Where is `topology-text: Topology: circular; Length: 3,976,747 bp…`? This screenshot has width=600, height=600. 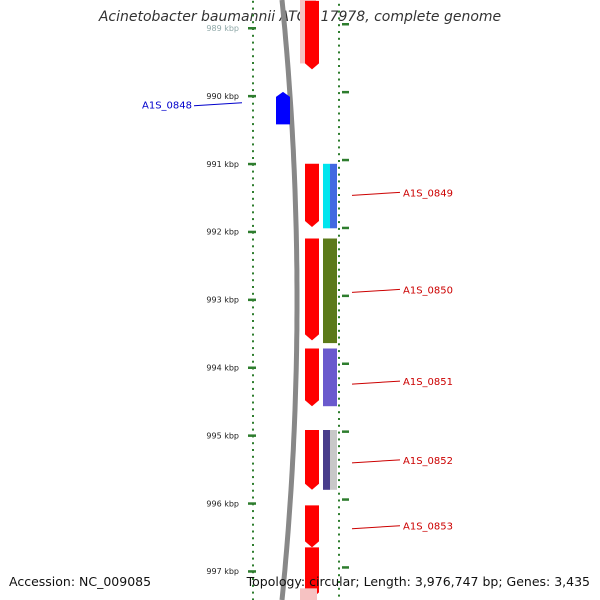 topology-text: Topology: circular; Length: 3,976,747 bp… is located at coordinates (418, 581).